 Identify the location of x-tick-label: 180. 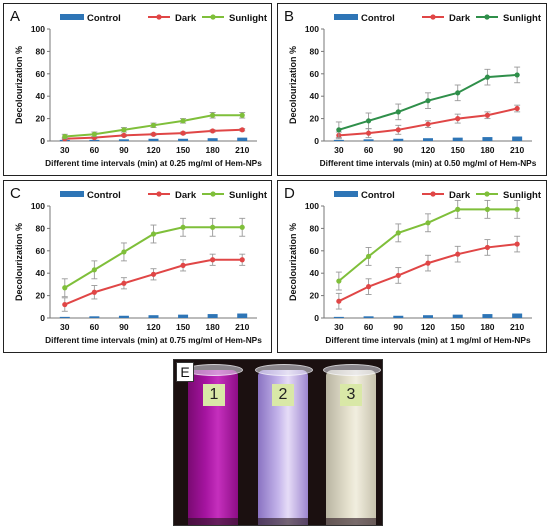
(213, 327).